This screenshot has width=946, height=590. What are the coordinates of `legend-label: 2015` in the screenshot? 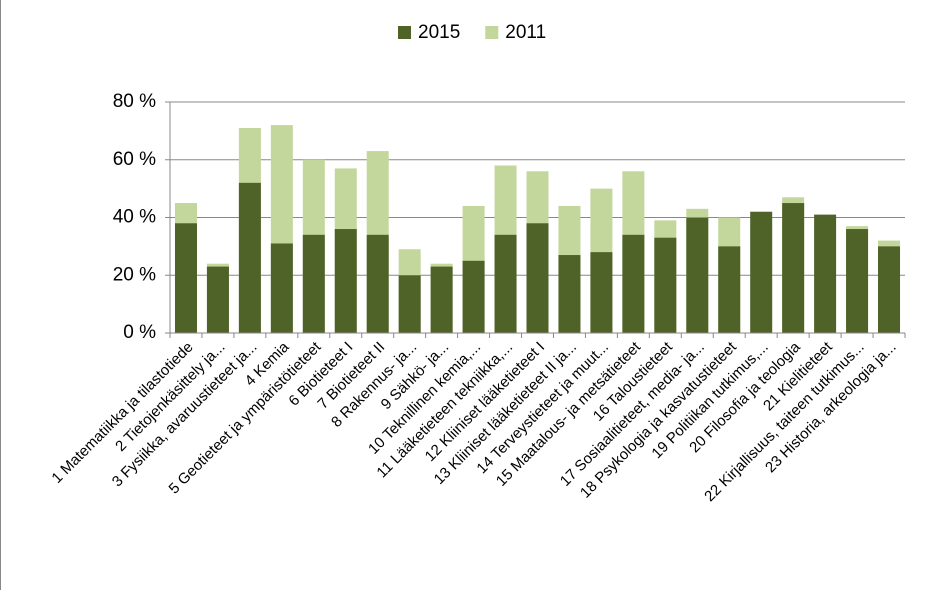 It's located at (439, 32).